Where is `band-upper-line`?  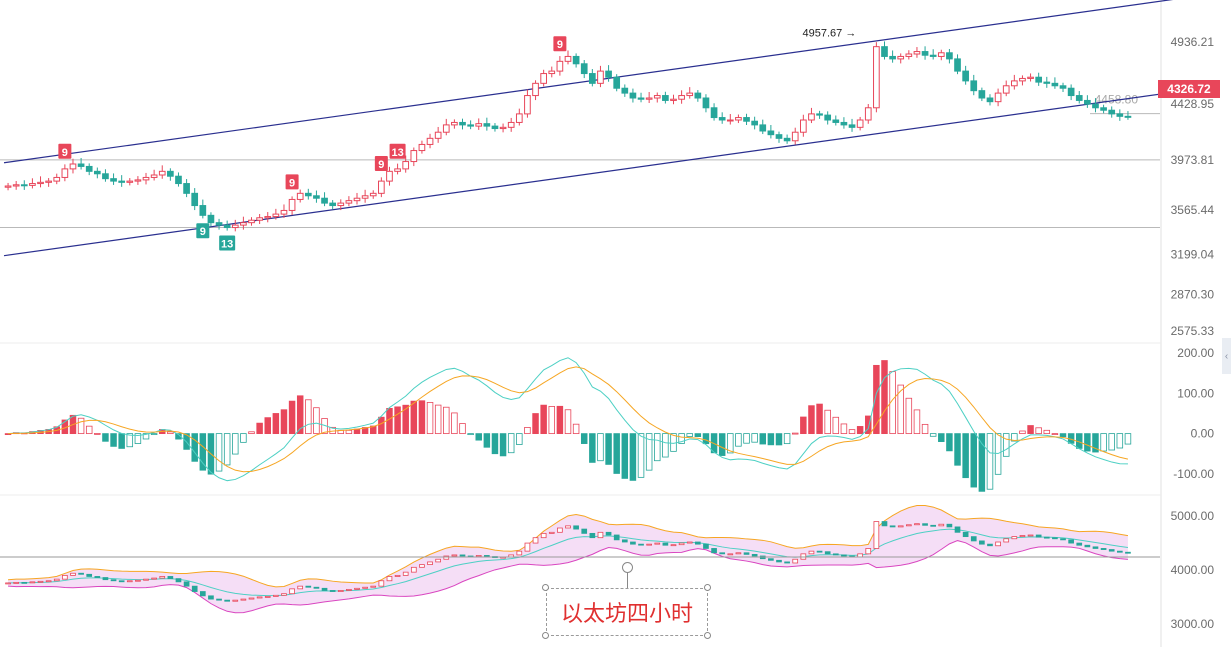
band-upper-line is located at coordinates (568, 546).